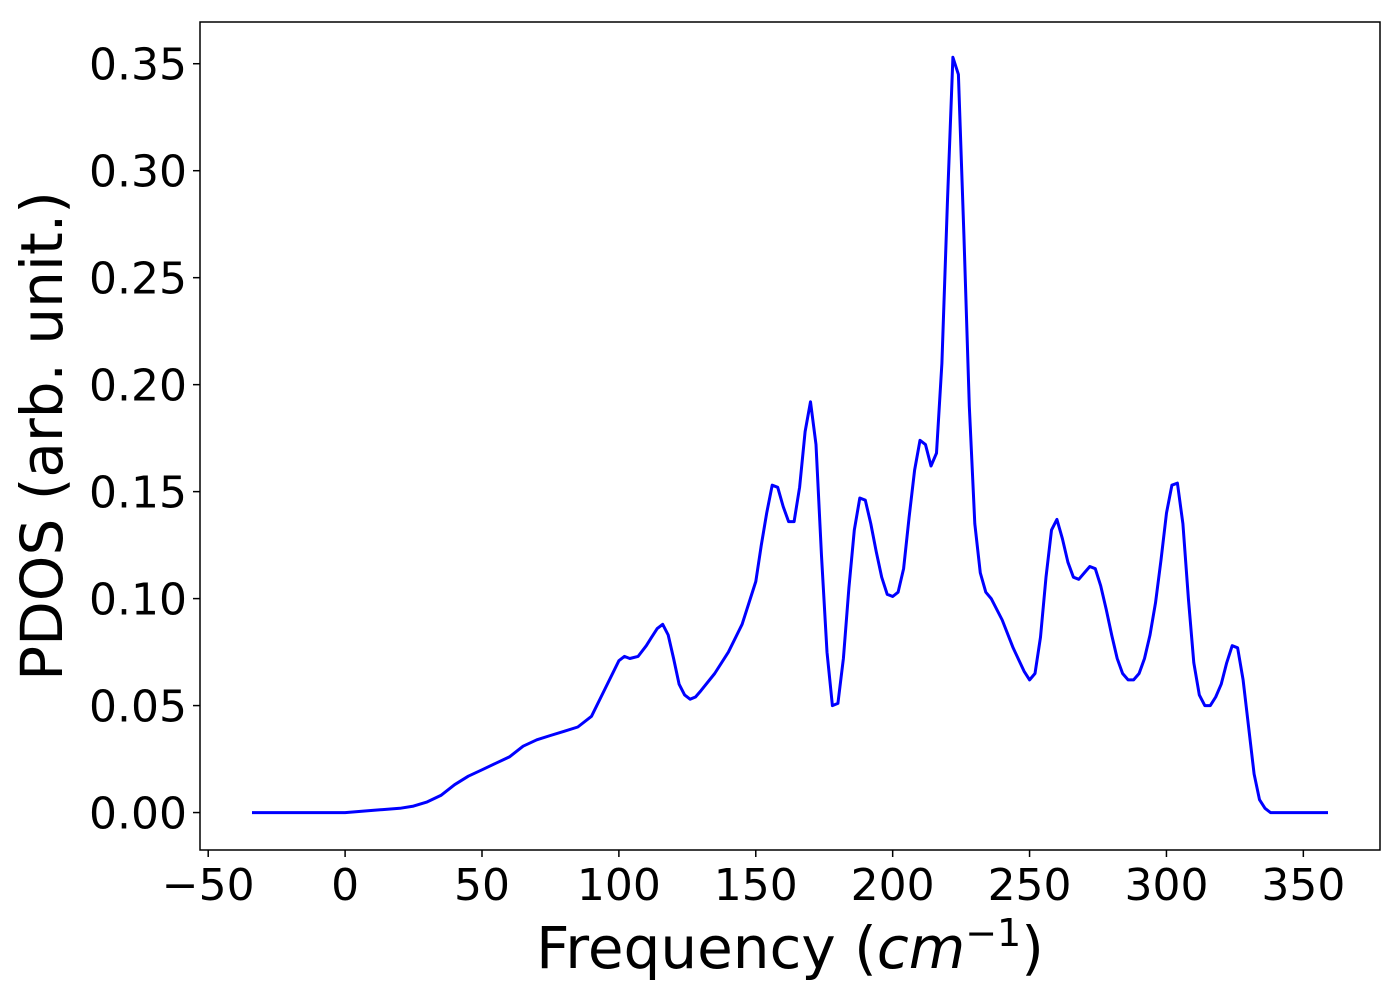 Image resolution: width=1400 pixels, height=1000 pixels. Describe the element at coordinates (345, 885) in the screenshot. I see `x-tick-label: 0` at that location.